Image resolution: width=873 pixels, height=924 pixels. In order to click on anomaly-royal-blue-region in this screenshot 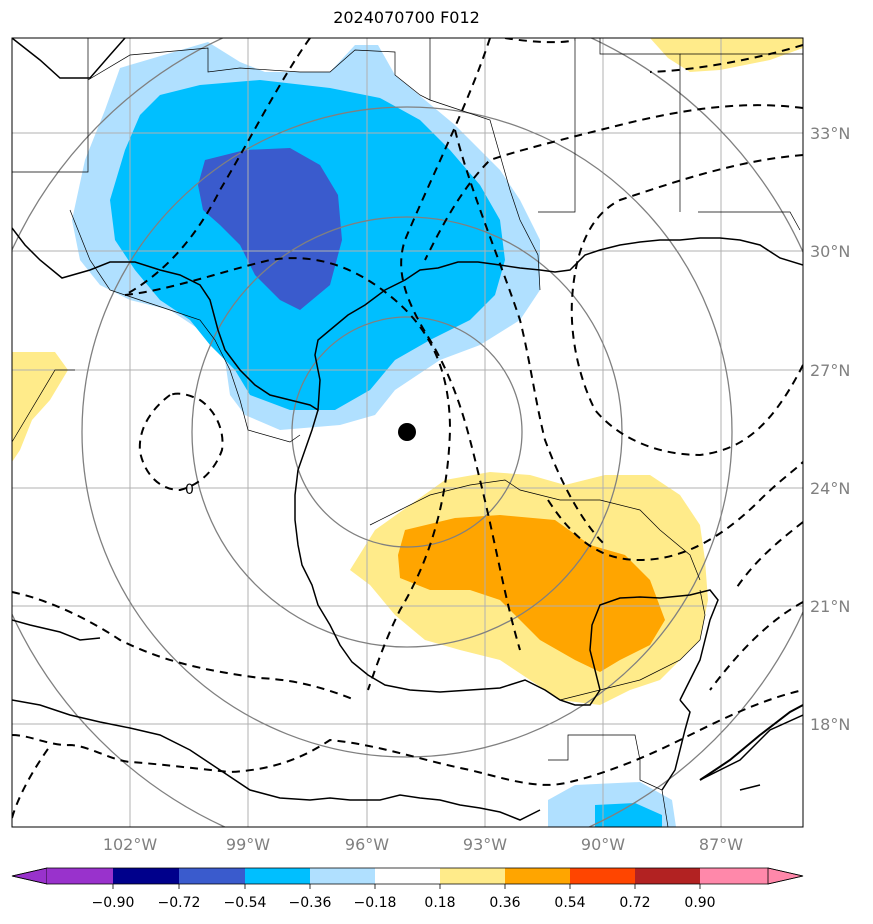, I will do `click(270, 229)`.